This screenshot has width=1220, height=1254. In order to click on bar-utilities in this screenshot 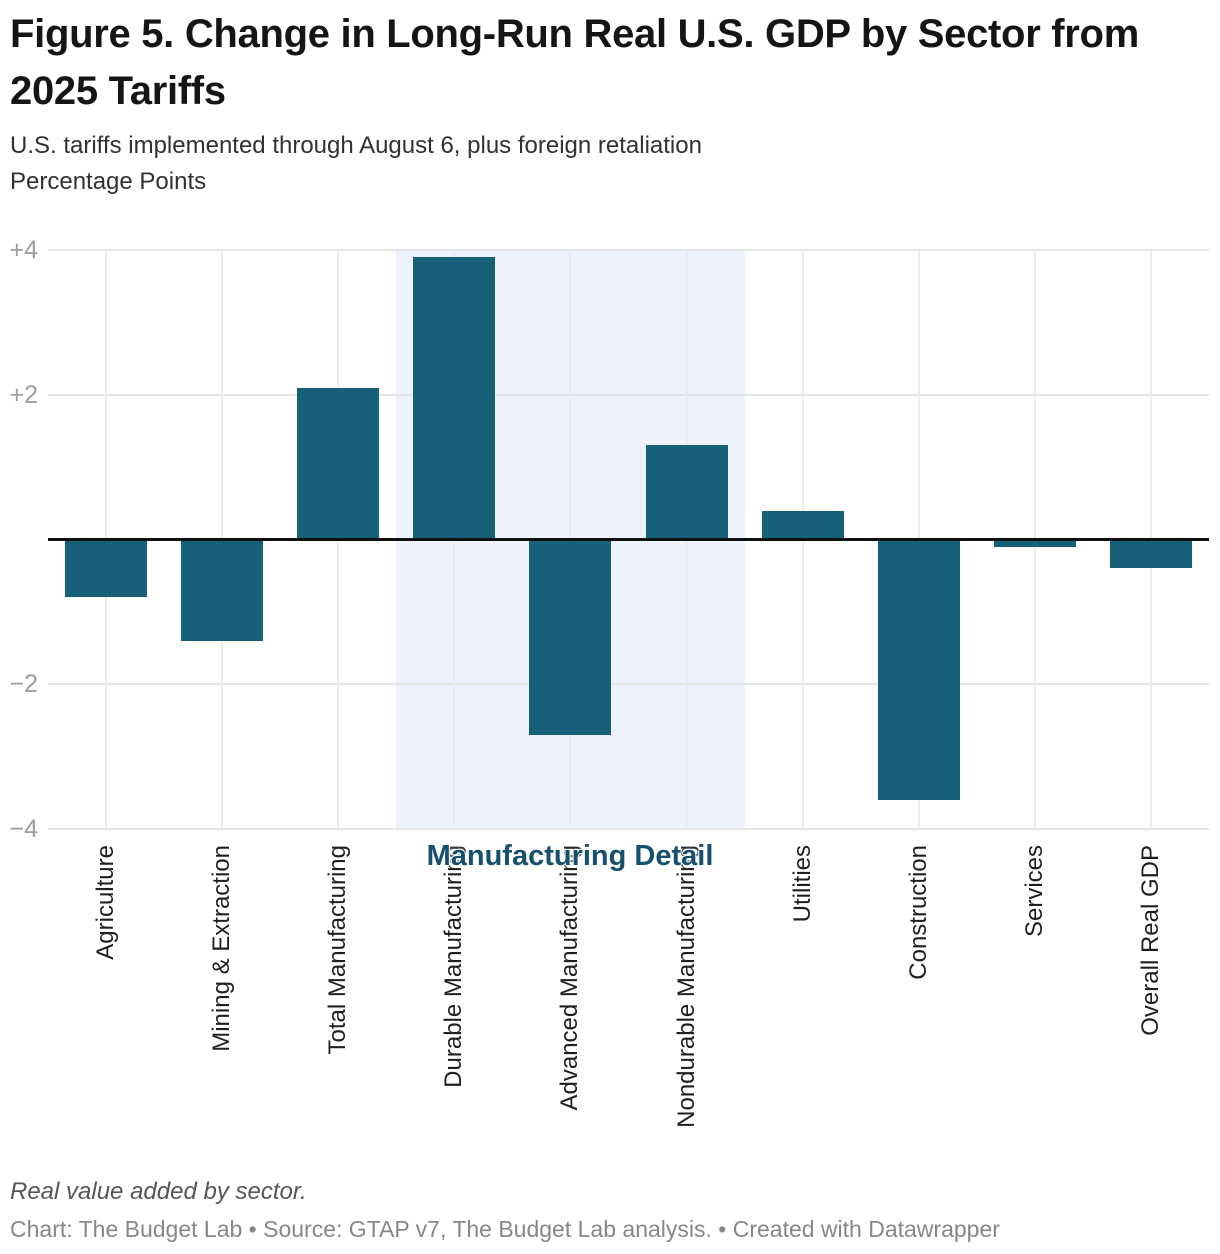, I will do `click(802, 525)`.